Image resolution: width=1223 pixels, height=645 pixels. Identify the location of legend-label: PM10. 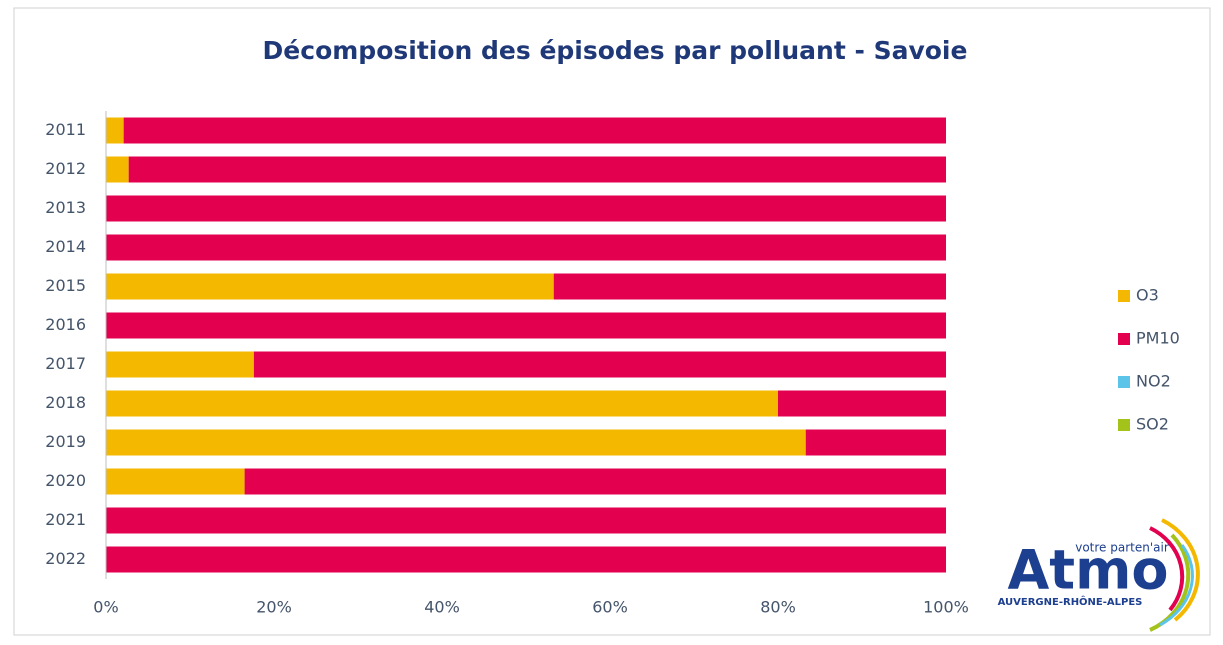
(1158, 338).